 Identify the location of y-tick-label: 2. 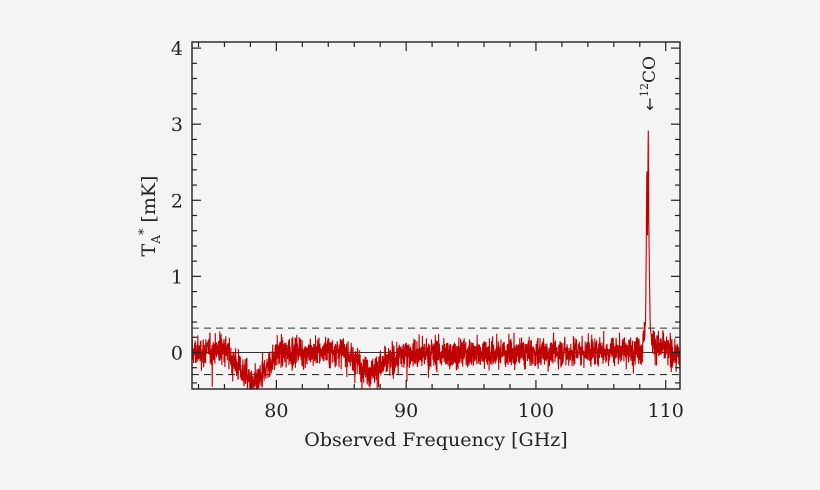
(177, 201).